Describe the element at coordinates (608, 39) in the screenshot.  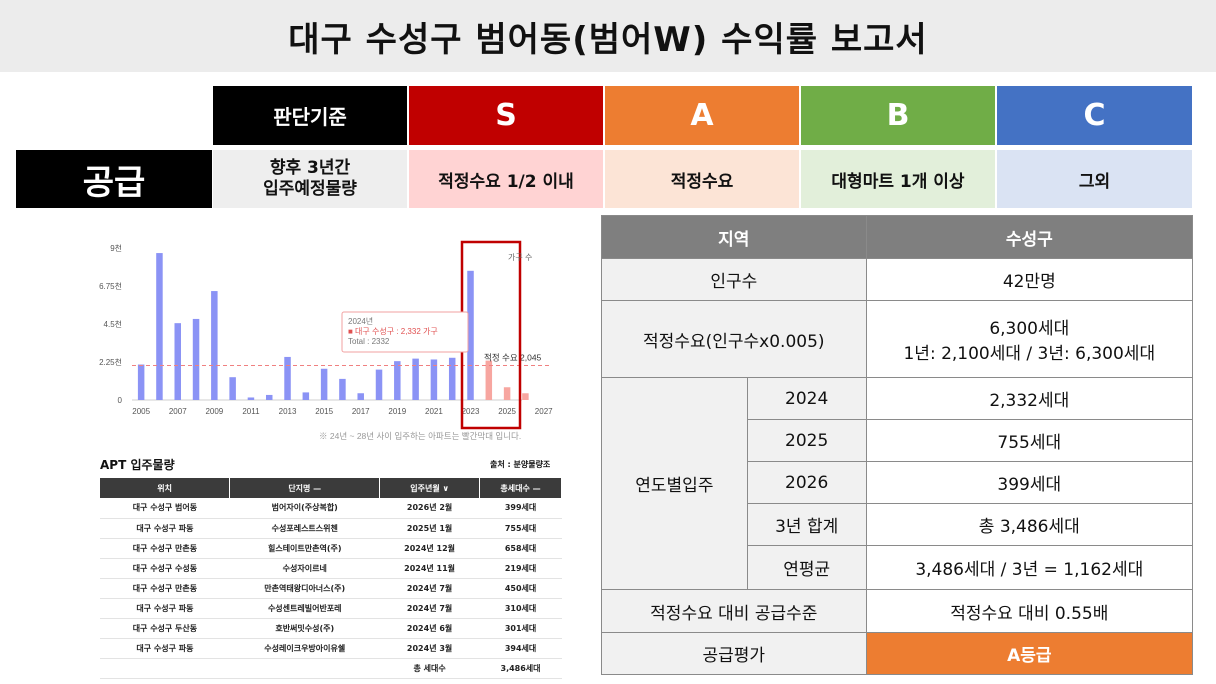
I see `page-title: 대구 수성구 범어동(범어W) 수익률 보고서` at that location.